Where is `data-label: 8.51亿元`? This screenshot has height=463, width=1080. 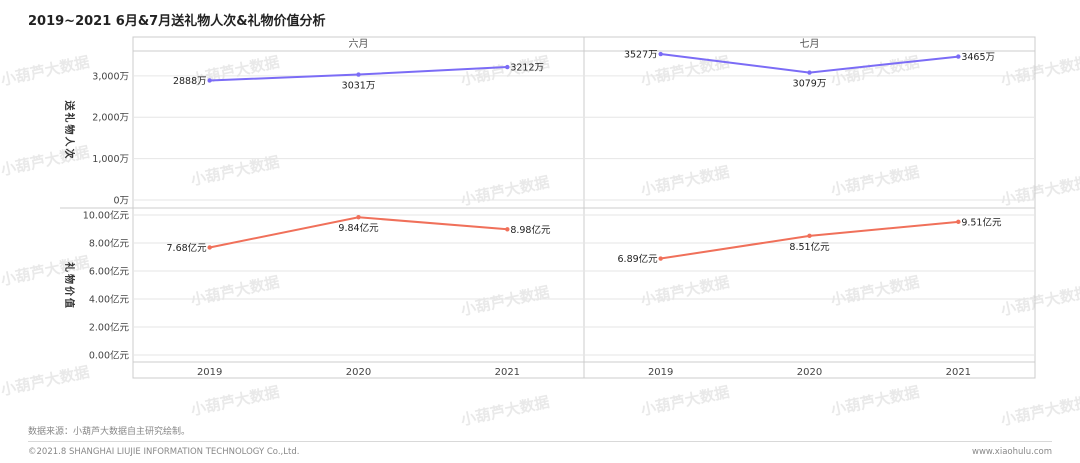
data-label: 8.51亿元 is located at coordinates (809, 247).